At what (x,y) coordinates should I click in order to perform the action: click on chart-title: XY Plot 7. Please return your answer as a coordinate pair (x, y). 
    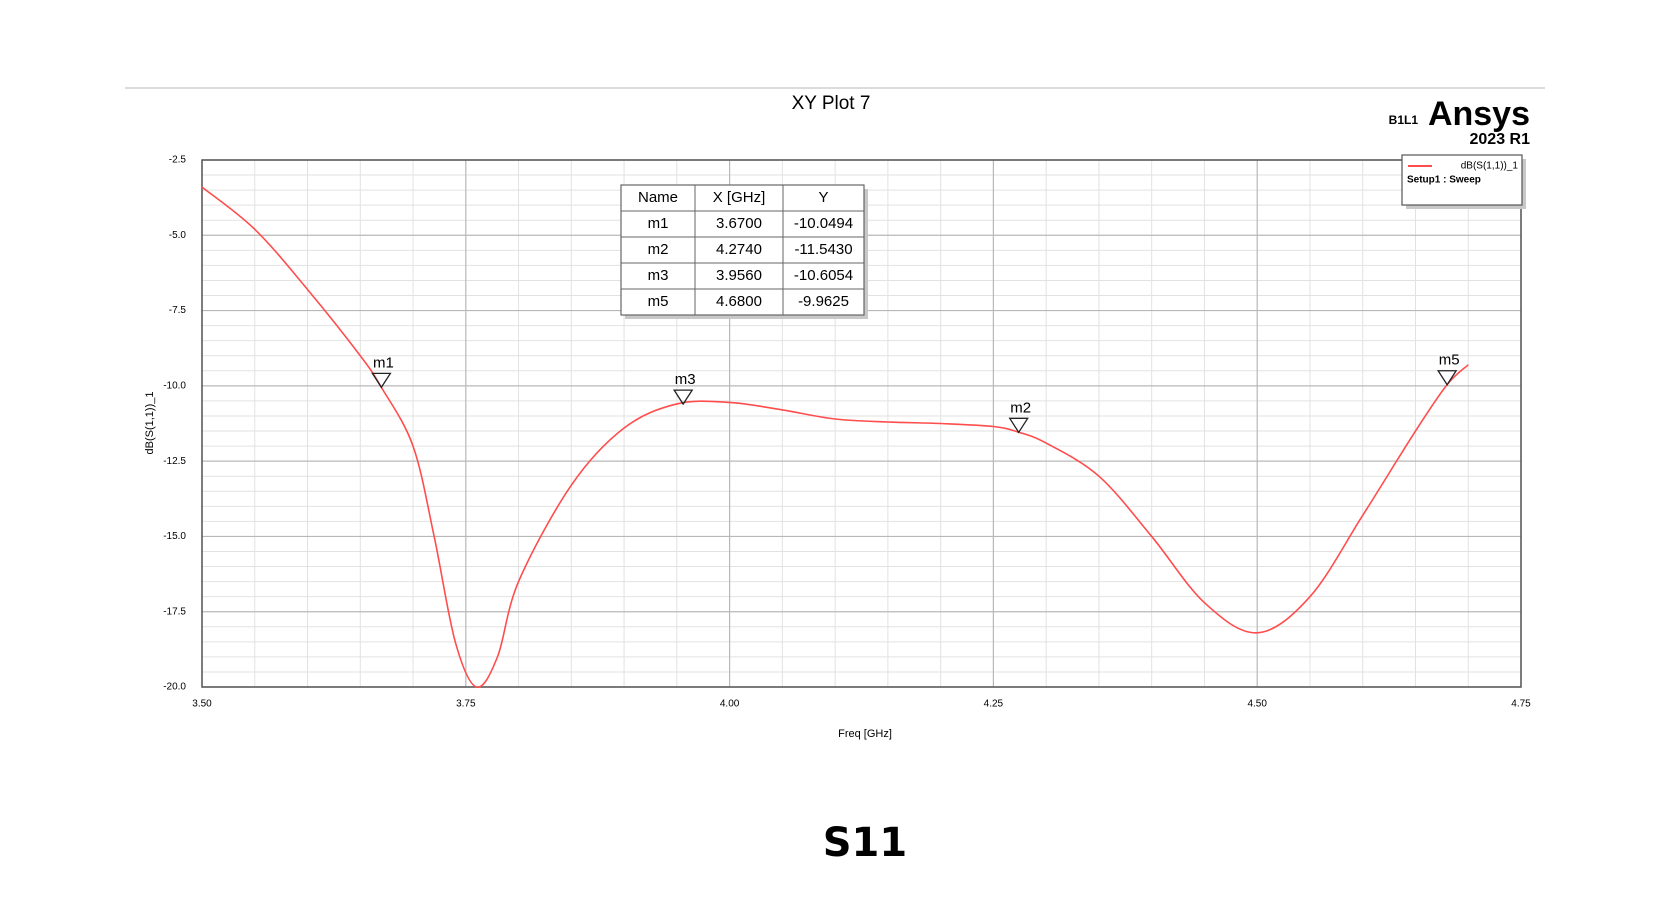
    Looking at the image, I should click on (831, 103).